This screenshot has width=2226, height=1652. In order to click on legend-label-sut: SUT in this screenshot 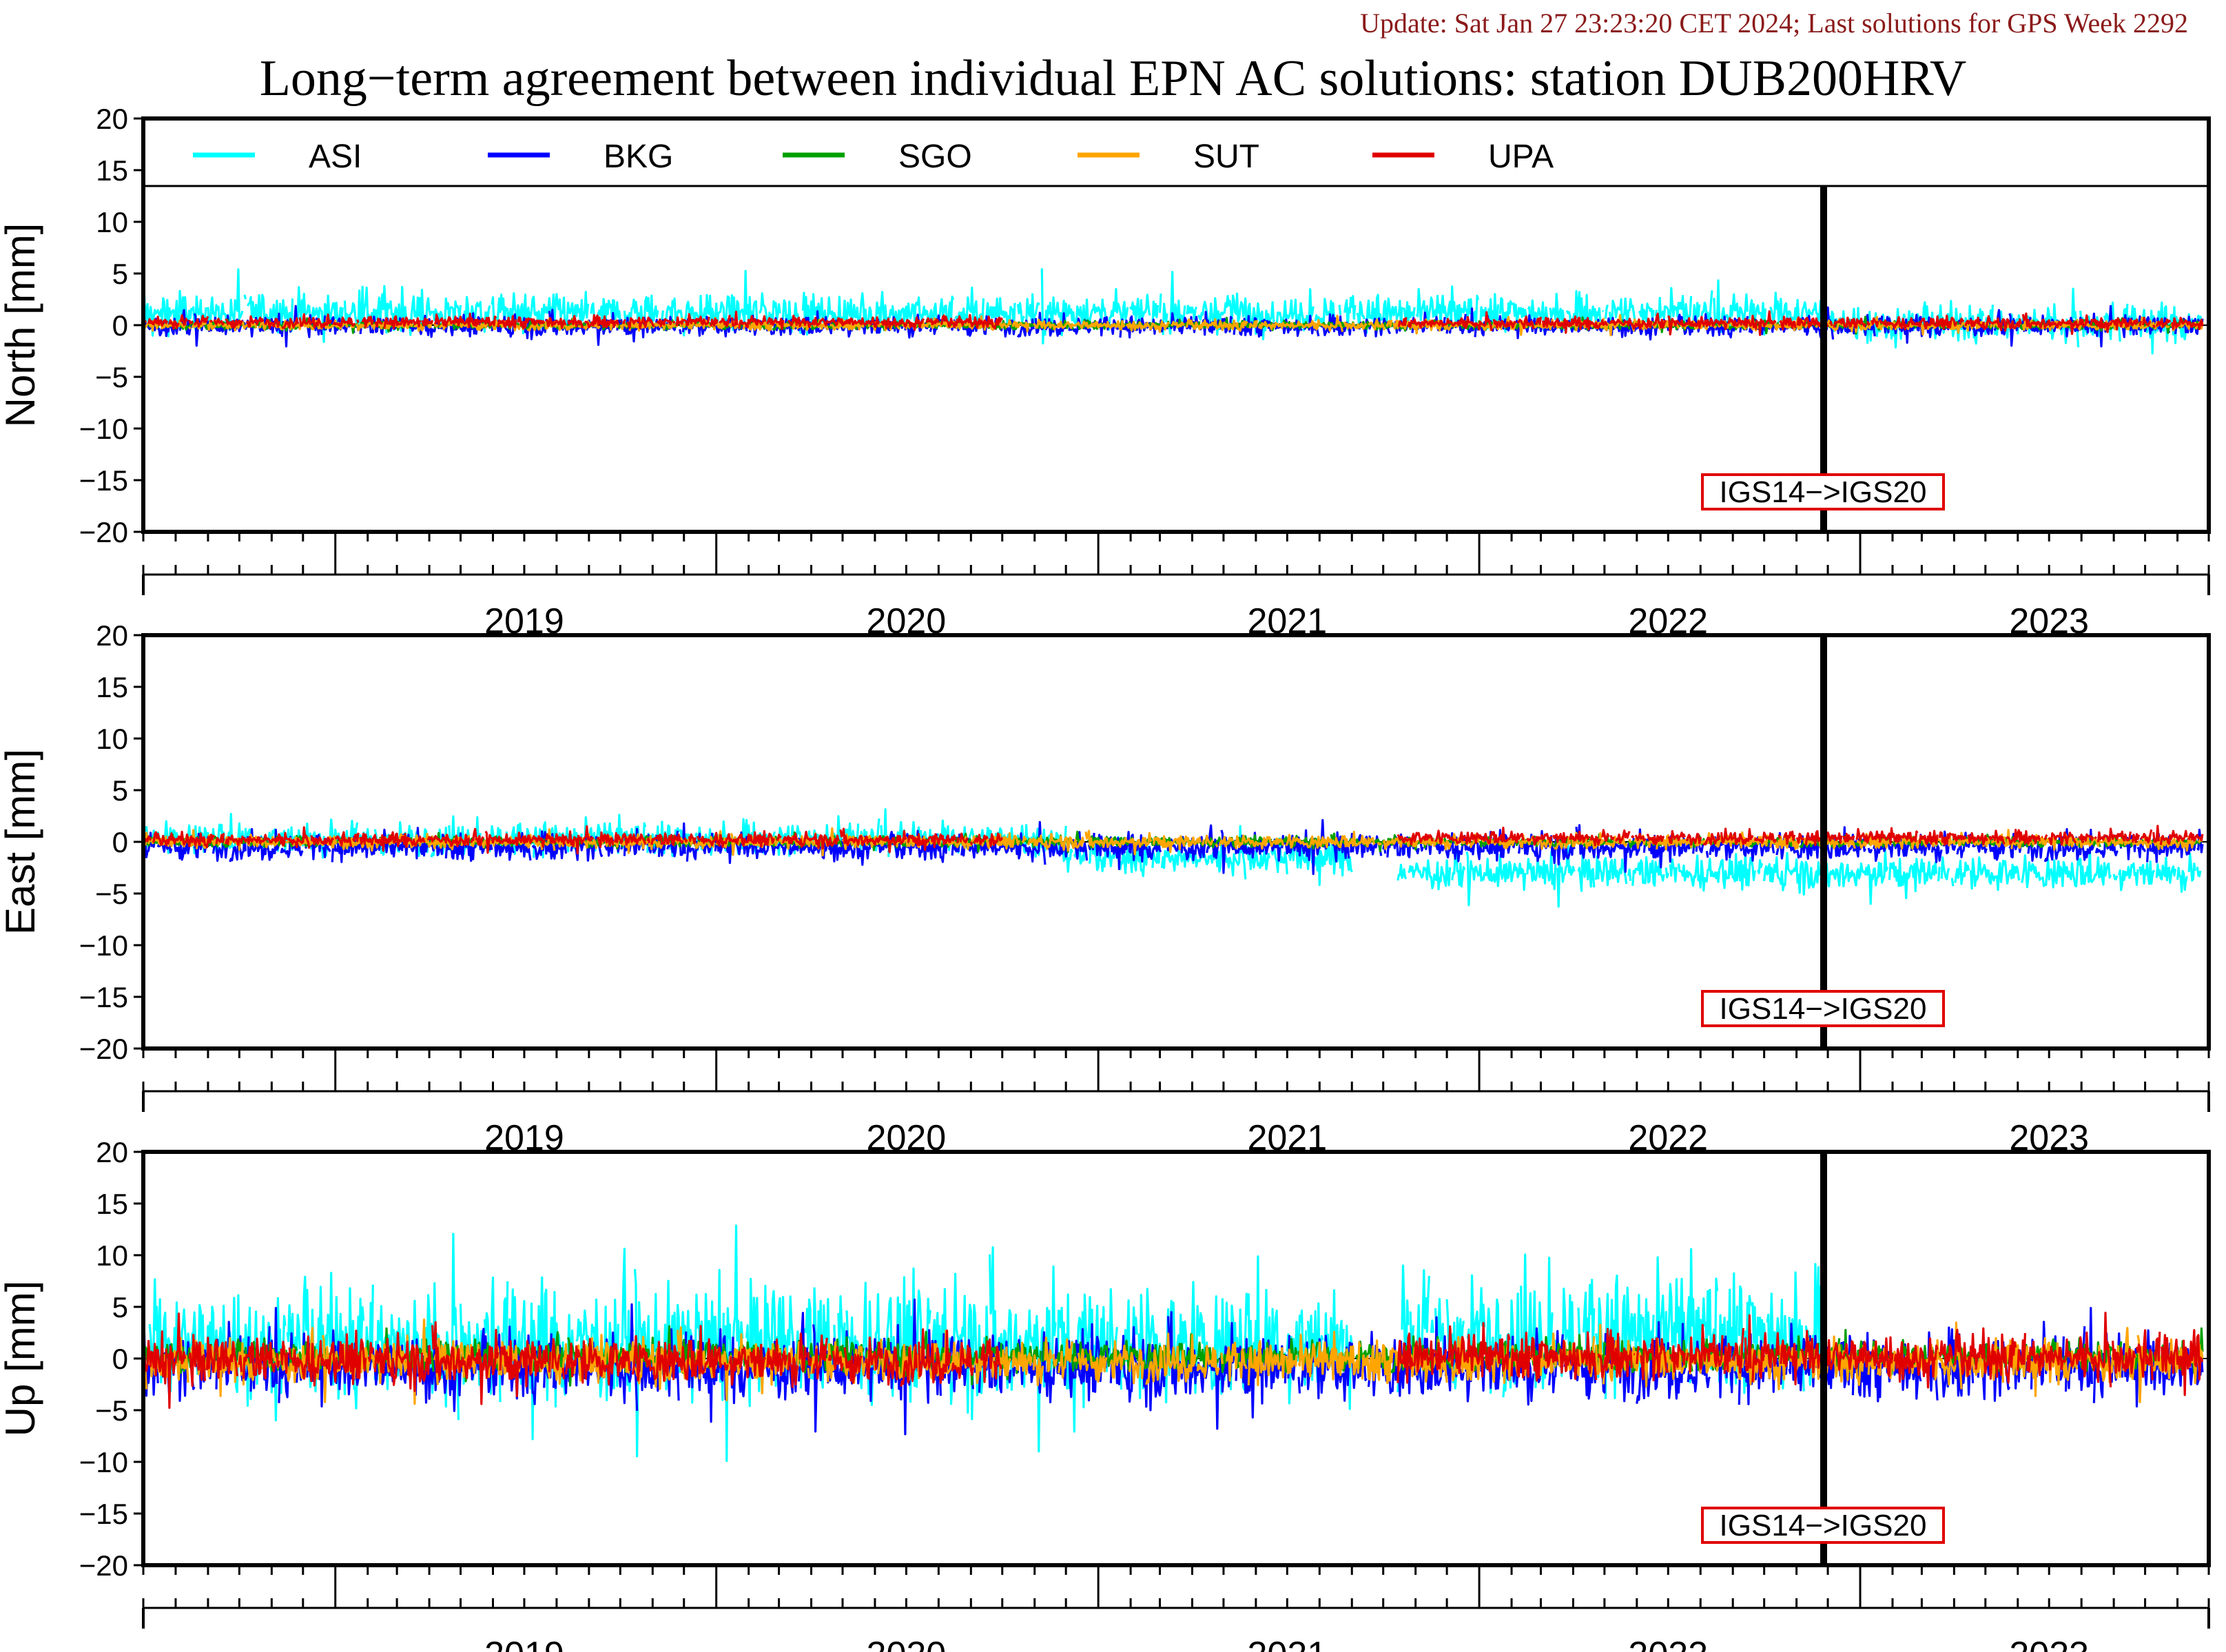, I will do `click(1226, 156)`.